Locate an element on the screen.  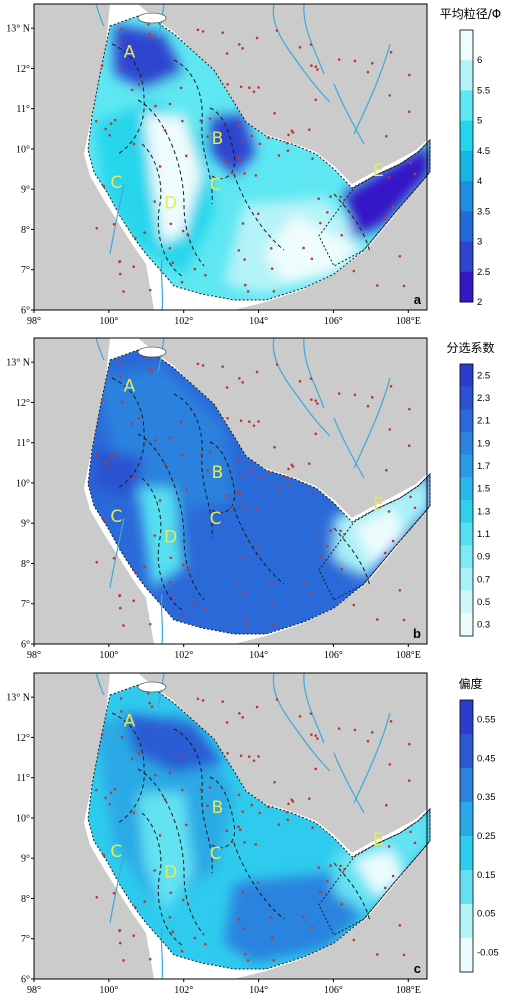
colorbar-tick-label: -0.05 is located at coordinates (488, 953).